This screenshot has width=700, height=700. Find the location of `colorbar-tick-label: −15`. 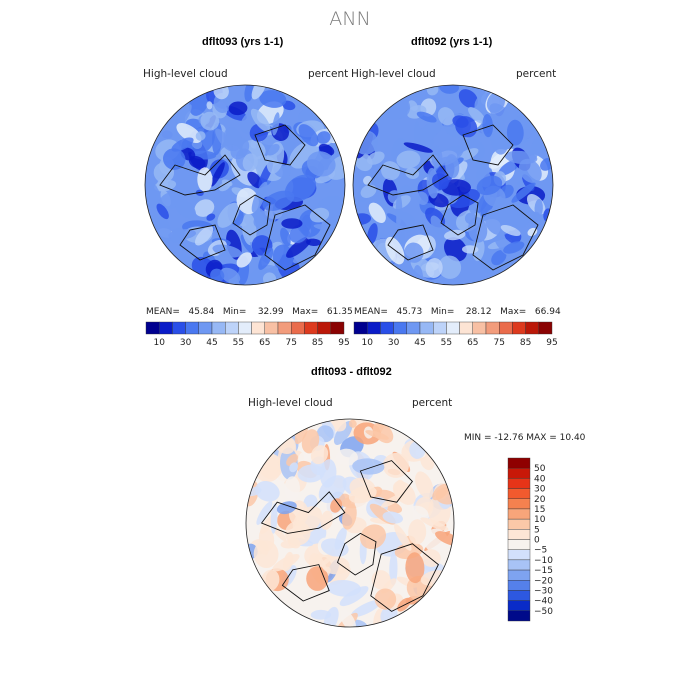

colorbar-tick-label: −15 is located at coordinates (543, 571).